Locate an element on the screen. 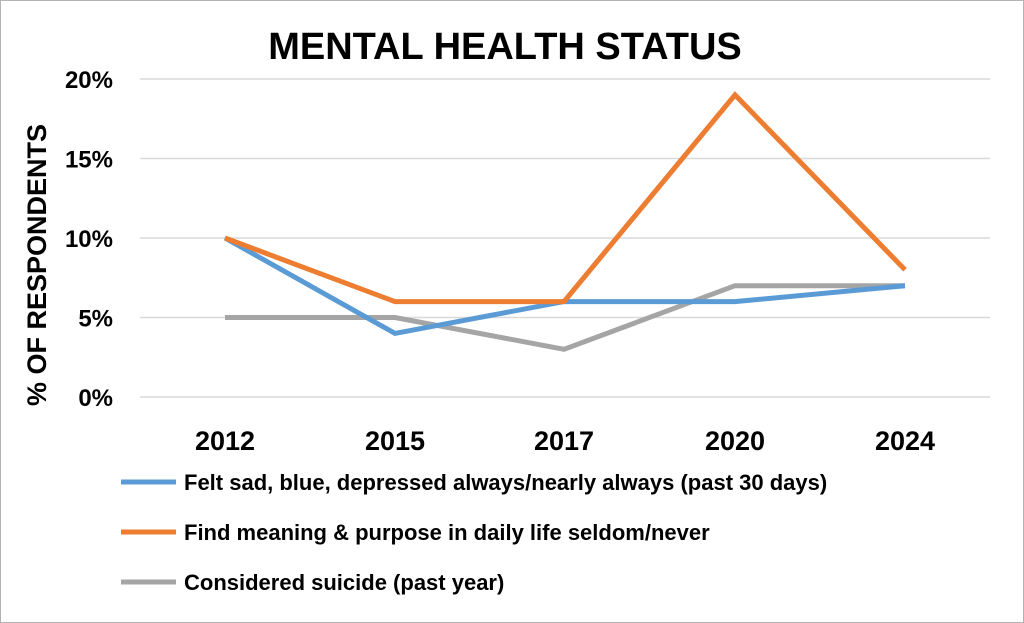 This screenshot has width=1024, height=623. x-tick-label: 2017 is located at coordinates (564, 441).